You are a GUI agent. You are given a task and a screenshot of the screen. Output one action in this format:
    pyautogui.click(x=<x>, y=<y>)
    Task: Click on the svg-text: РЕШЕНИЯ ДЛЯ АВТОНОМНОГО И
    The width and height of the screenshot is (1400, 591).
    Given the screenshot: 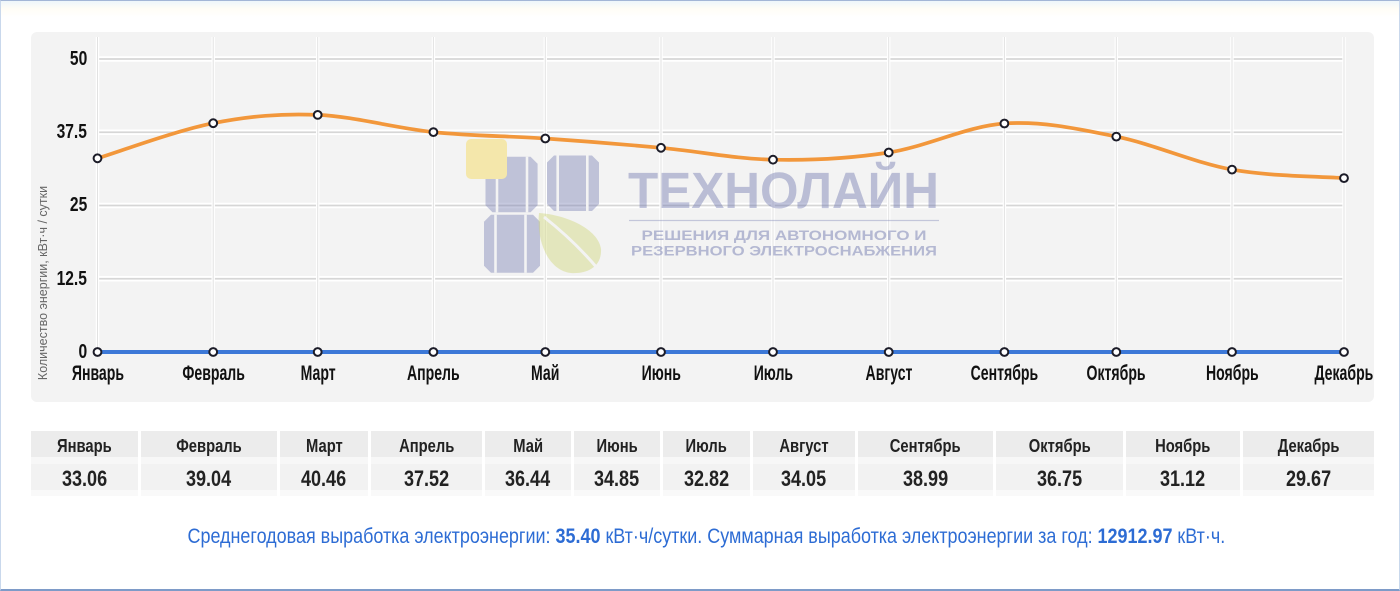 What is the action you would take?
    pyautogui.click(x=784, y=235)
    